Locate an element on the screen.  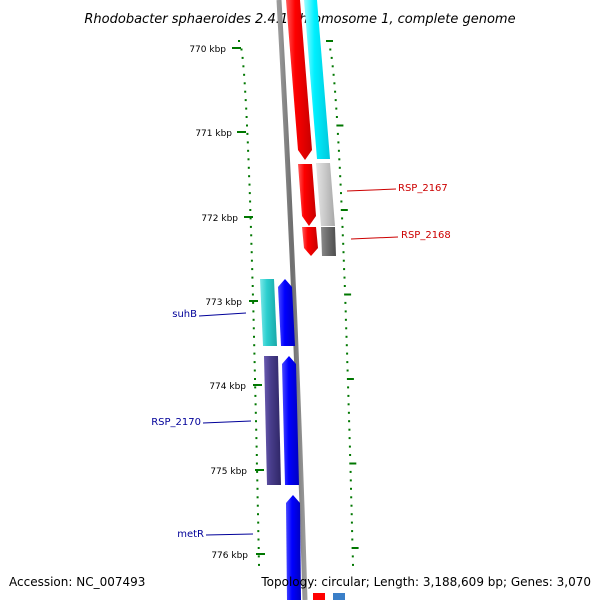
gene-label-rsp-2168: RSP_2168 is located at coordinates (426, 235).